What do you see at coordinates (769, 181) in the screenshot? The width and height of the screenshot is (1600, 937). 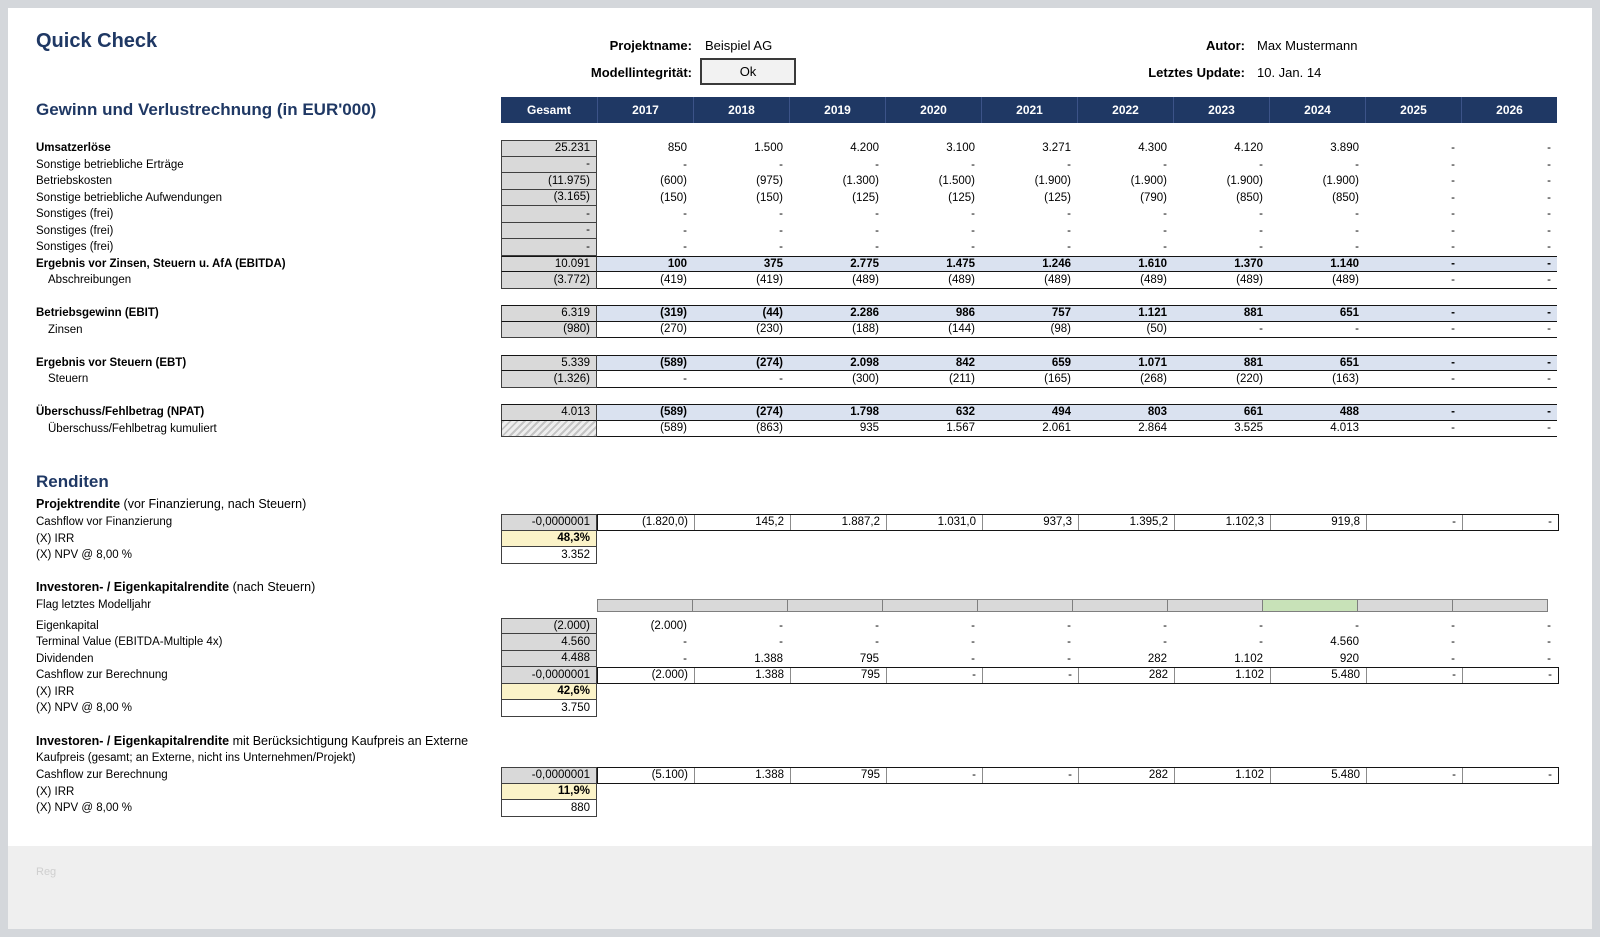 I see `cell-2018: (975)` at bounding box center [769, 181].